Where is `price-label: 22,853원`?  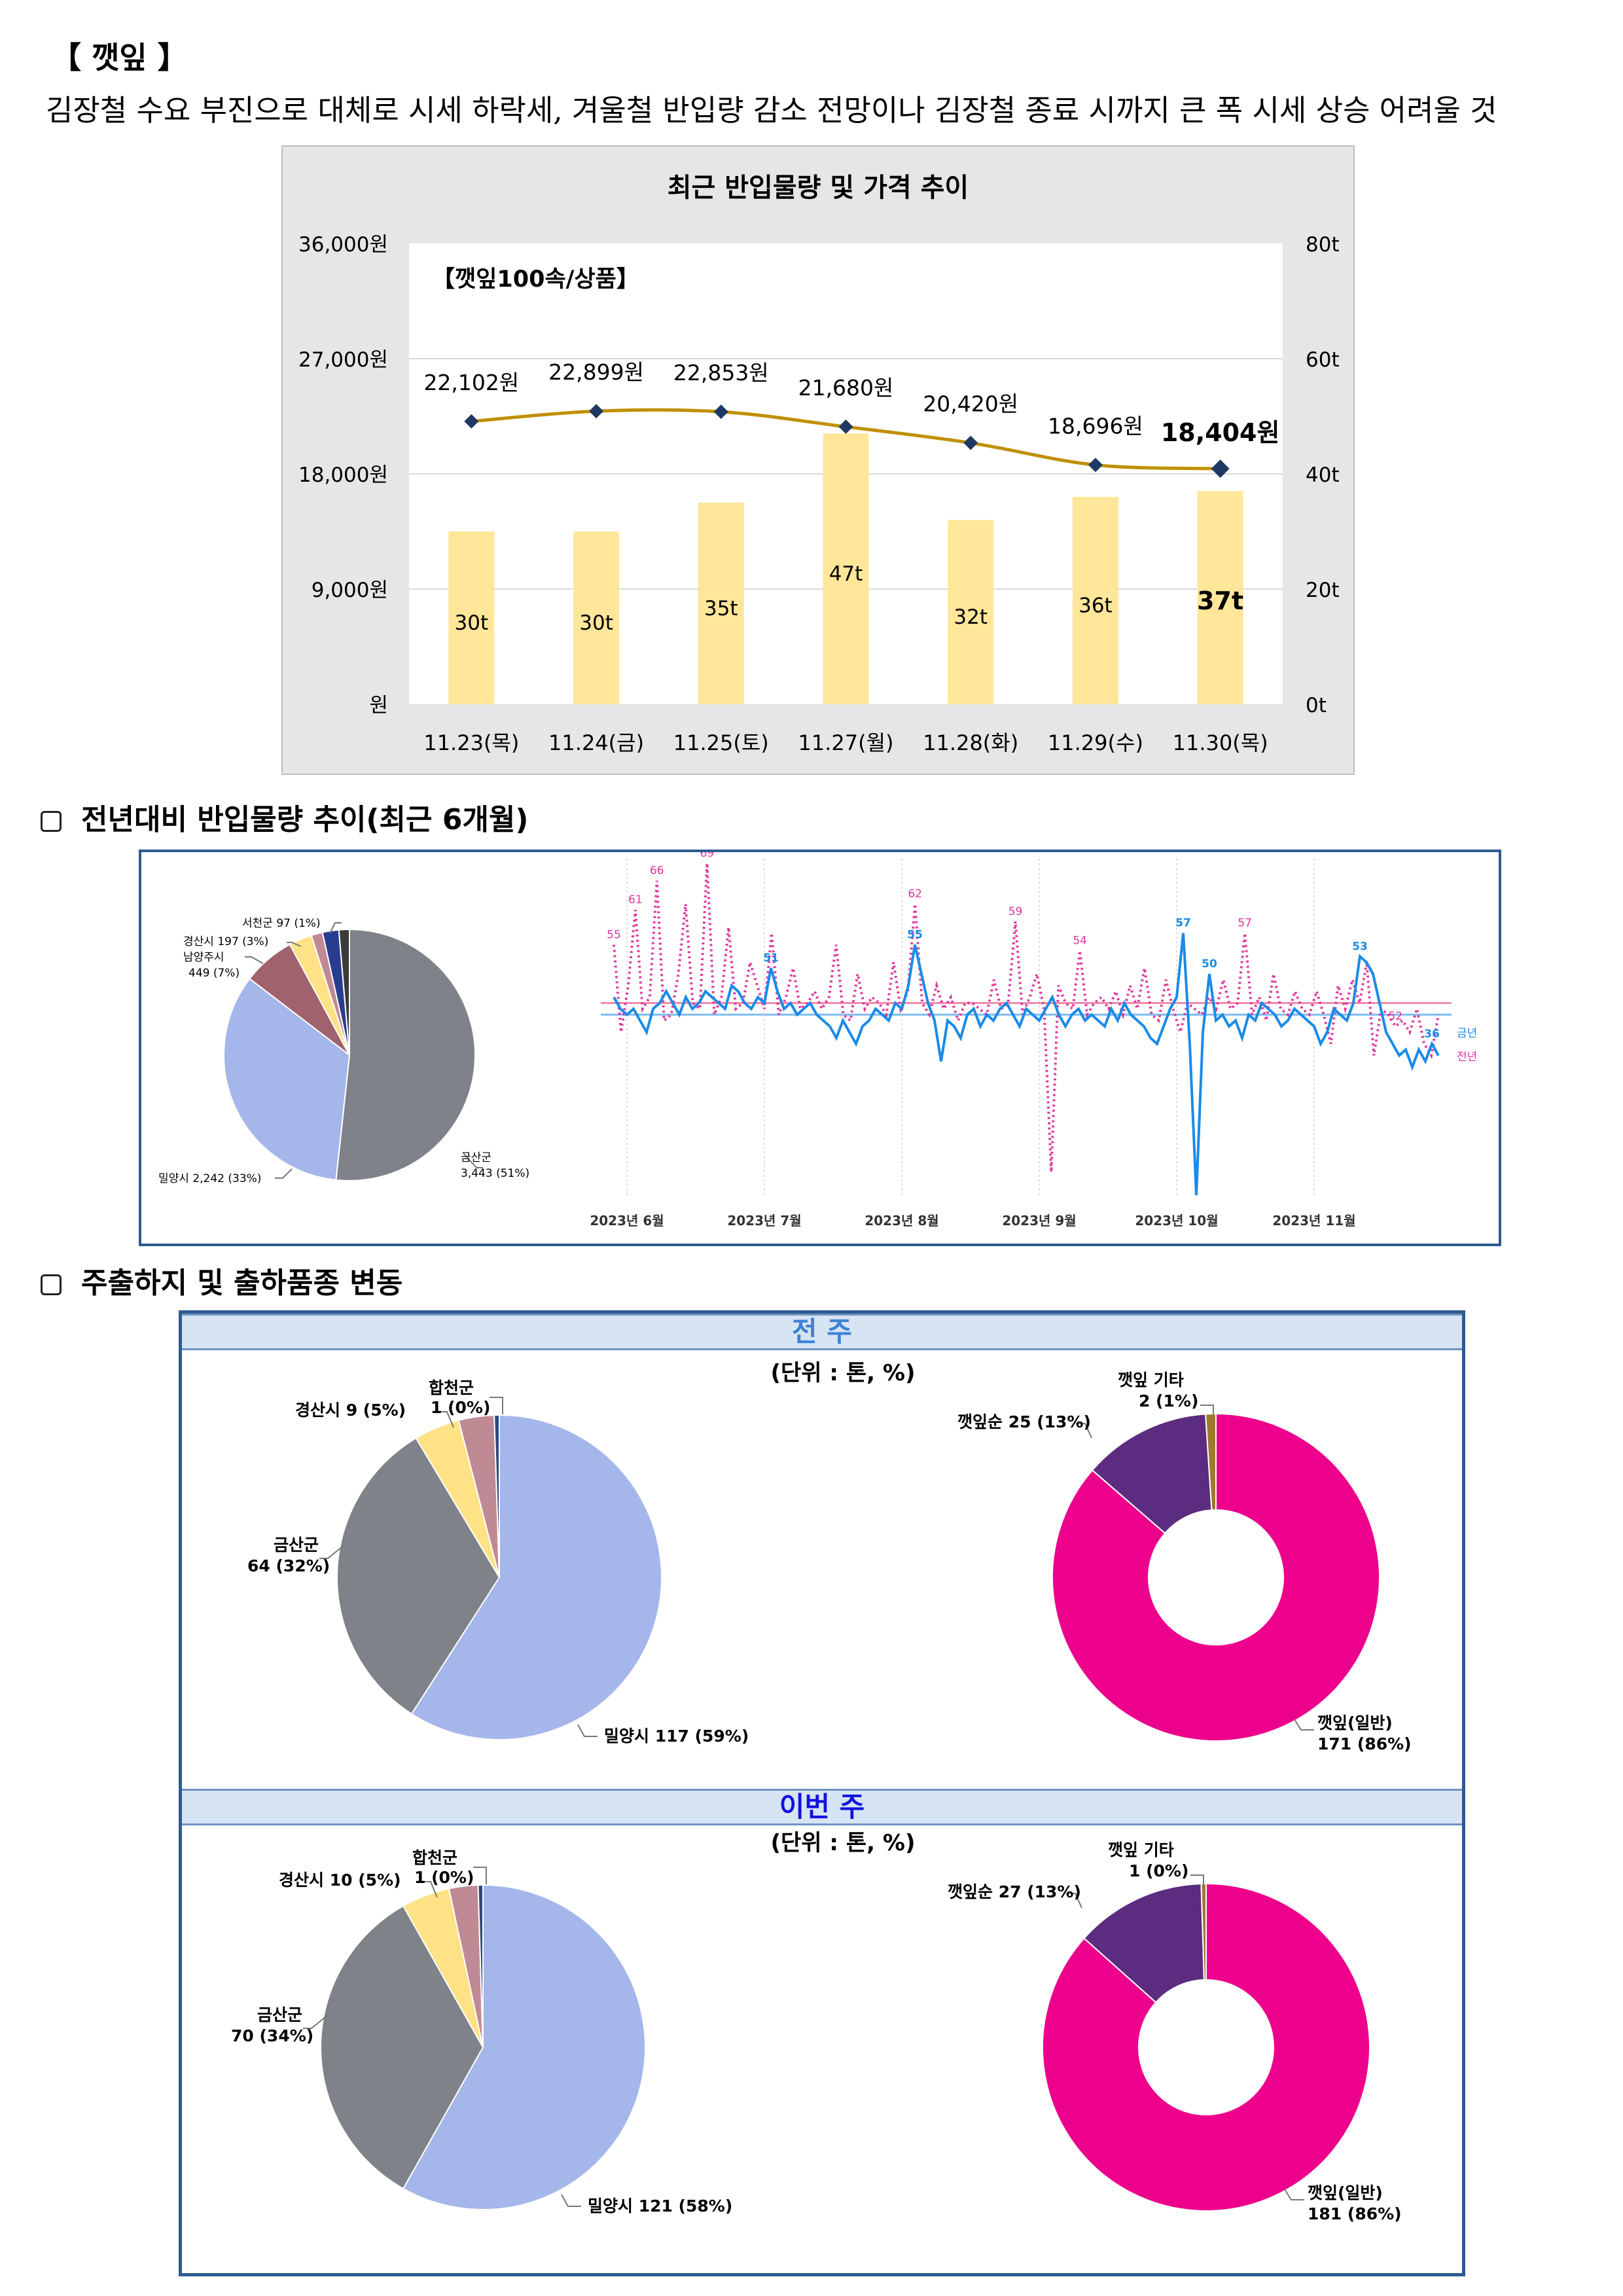
price-label: 22,853원 is located at coordinates (721, 373).